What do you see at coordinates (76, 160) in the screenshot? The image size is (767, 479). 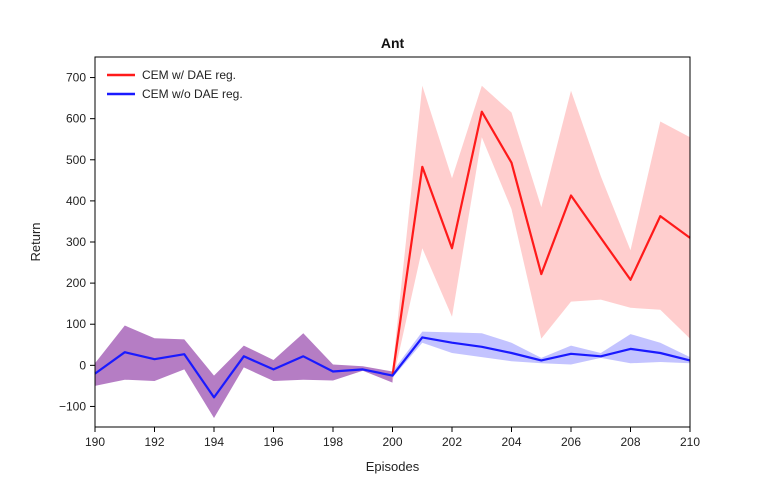 I see `y-tick-label: 500` at bounding box center [76, 160].